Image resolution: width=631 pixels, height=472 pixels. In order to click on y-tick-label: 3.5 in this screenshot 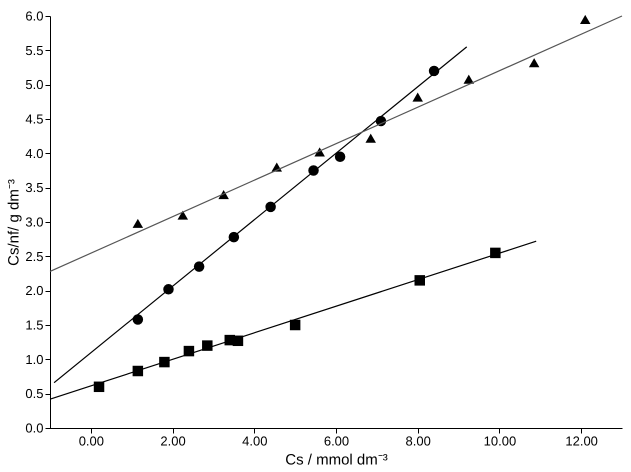, I will do `click(34, 188)`.